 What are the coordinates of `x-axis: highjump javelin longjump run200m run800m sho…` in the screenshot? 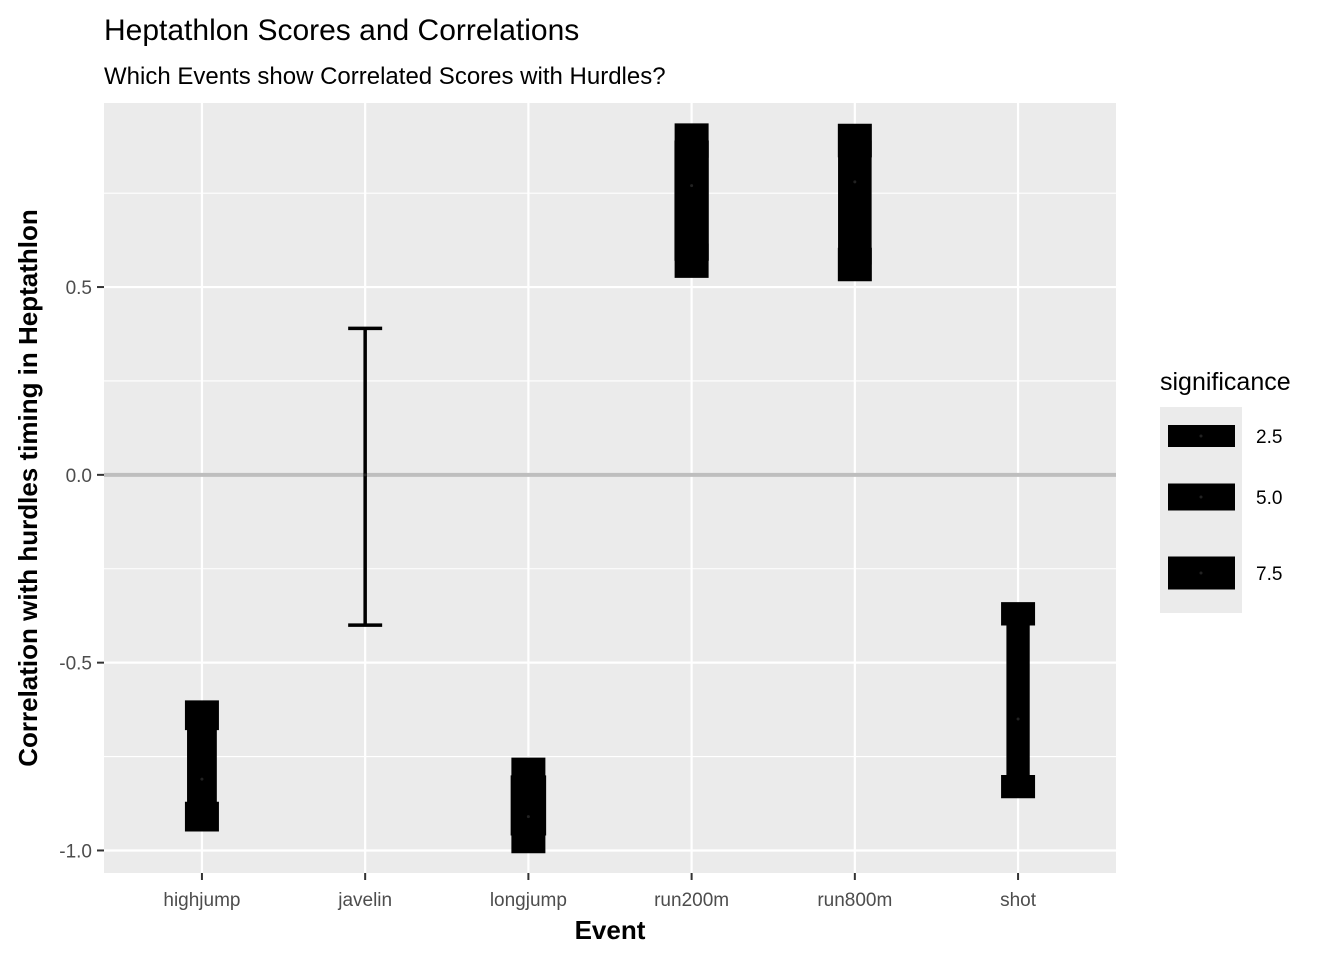 It's located at (600, 892).